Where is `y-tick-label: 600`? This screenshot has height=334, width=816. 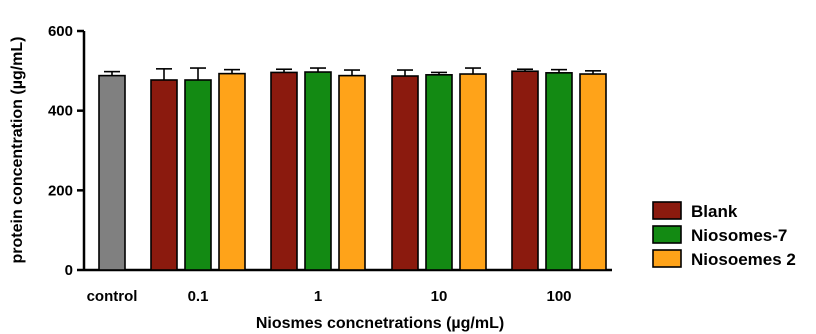 y-tick-label: 600 is located at coordinates (60, 31).